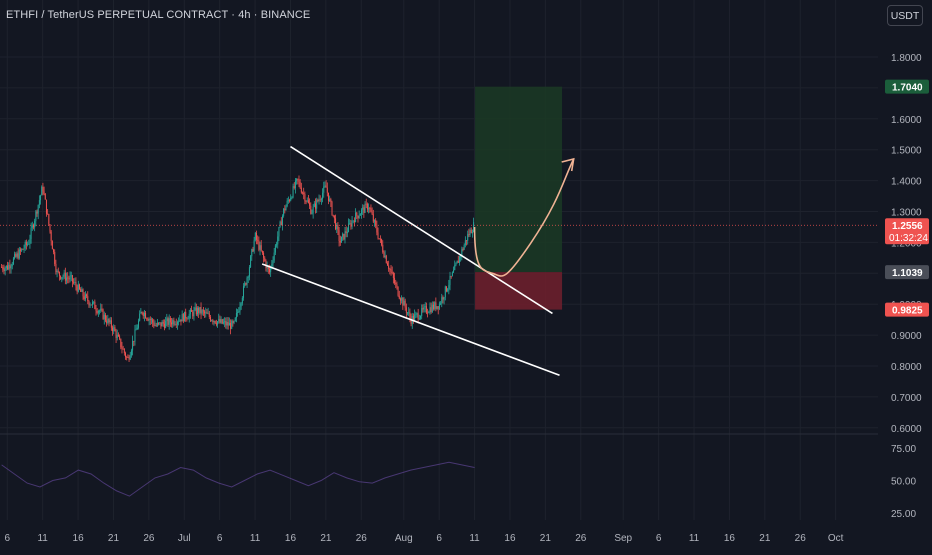 Image resolution: width=932 pixels, height=555 pixels. What do you see at coordinates (905, 15) in the screenshot?
I see `currency-button: USDT` at bounding box center [905, 15].